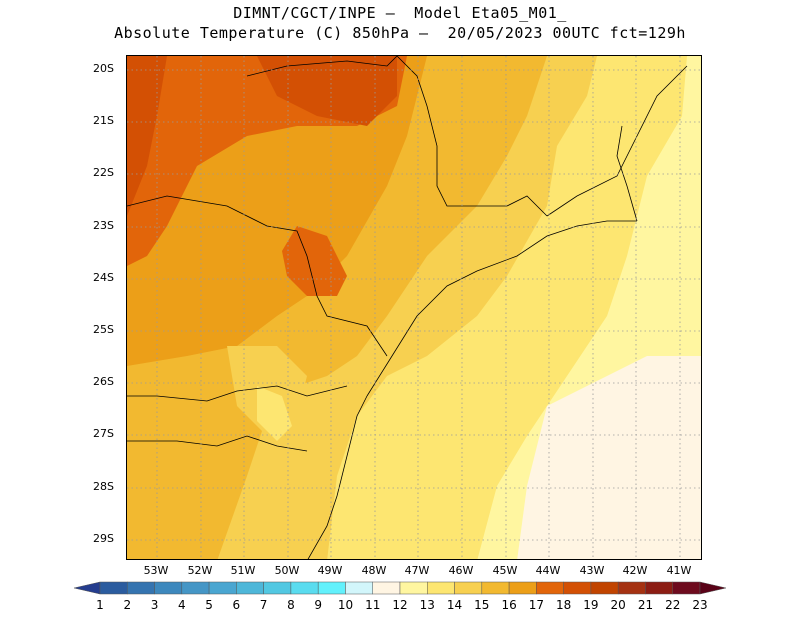 The height and width of the screenshot is (618, 800). I want to click on lat-label: 20S, so click(103, 68).